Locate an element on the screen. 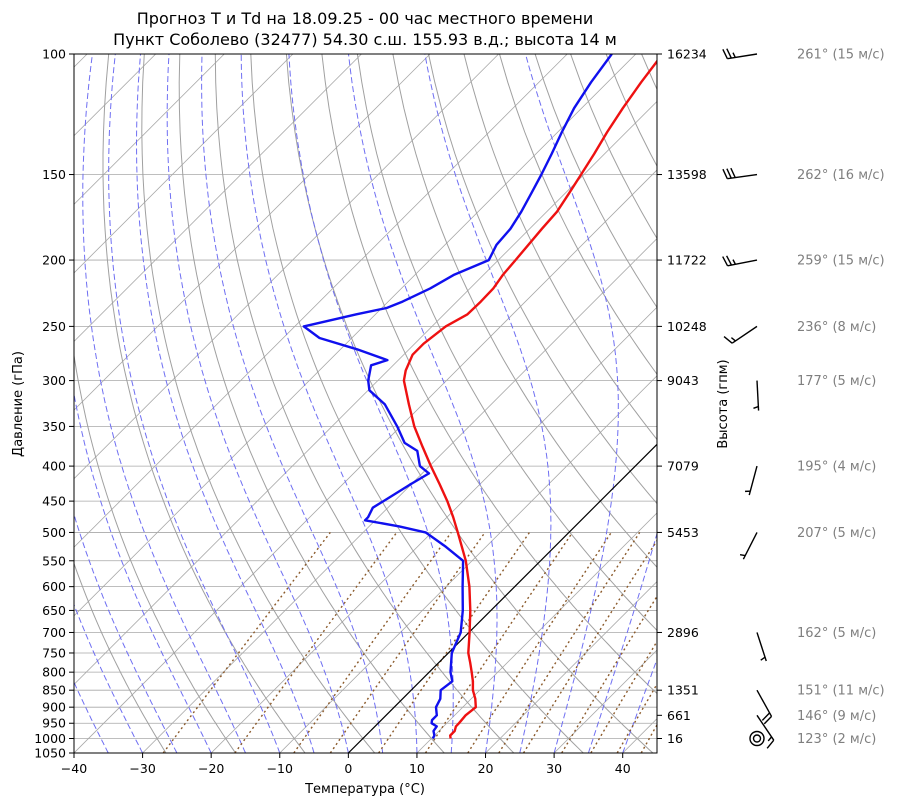  wind-barb: 162° (5 м/с) is located at coordinates (816, 644).